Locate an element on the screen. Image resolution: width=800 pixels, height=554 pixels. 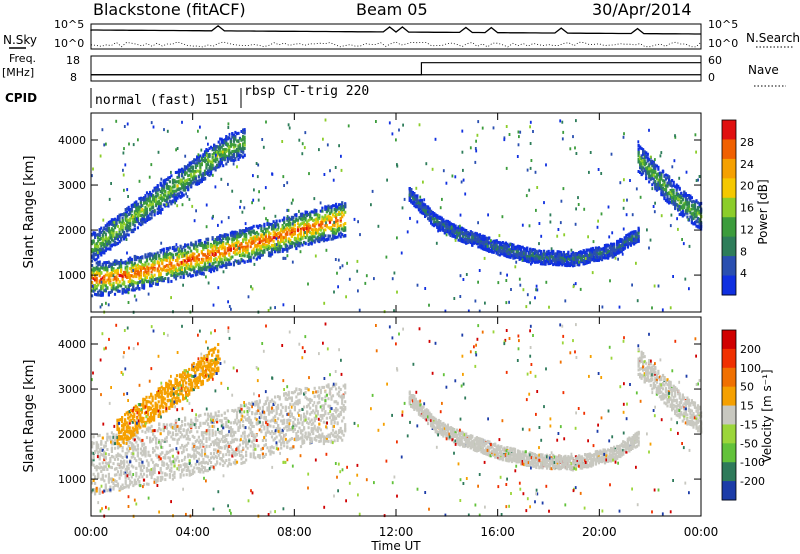
freq-panel is located at coordinates (396, 68).